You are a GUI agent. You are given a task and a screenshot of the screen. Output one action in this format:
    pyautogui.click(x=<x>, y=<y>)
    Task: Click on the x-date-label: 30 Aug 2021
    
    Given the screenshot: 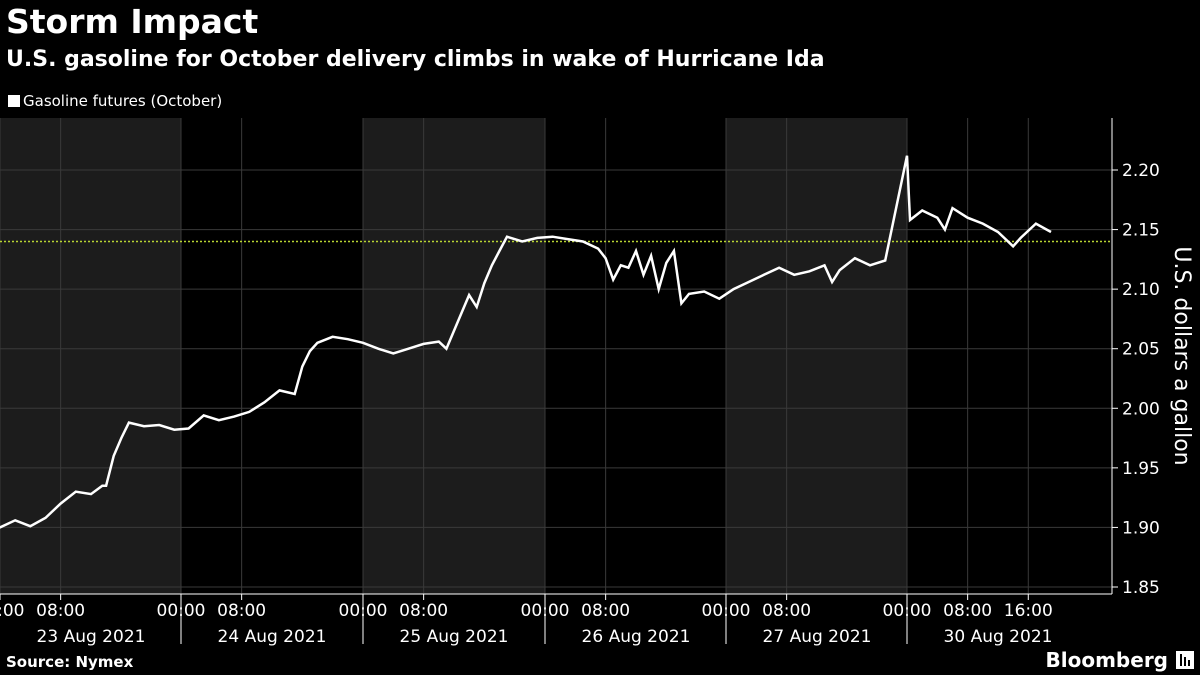 What is the action you would take?
    pyautogui.click(x=998, y=637)
    